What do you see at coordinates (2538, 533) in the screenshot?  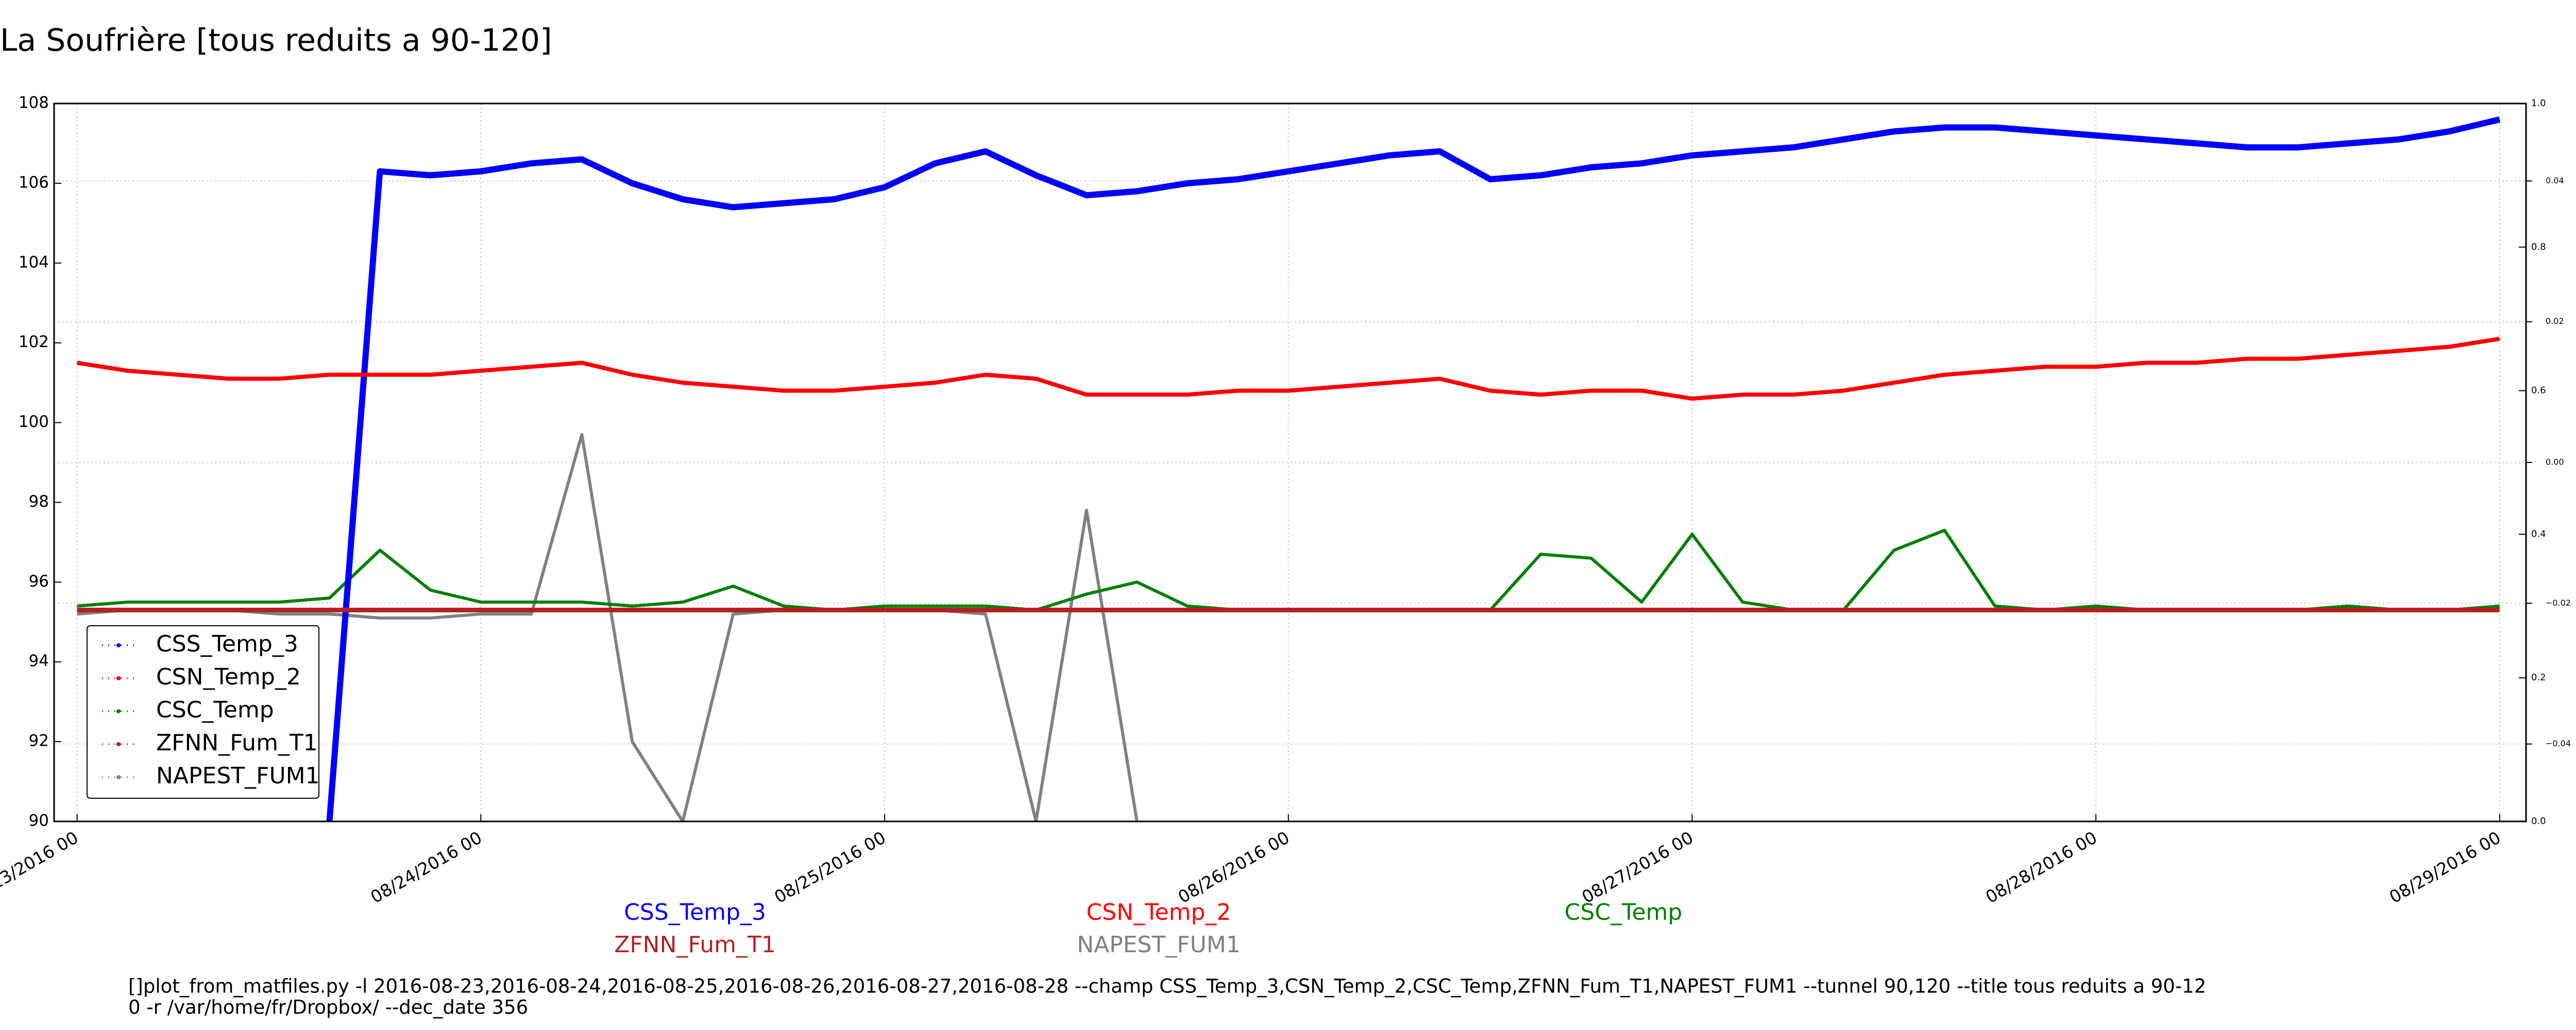 I see `y2-tick-label: 0.4` at bounding box center [2538, 533].